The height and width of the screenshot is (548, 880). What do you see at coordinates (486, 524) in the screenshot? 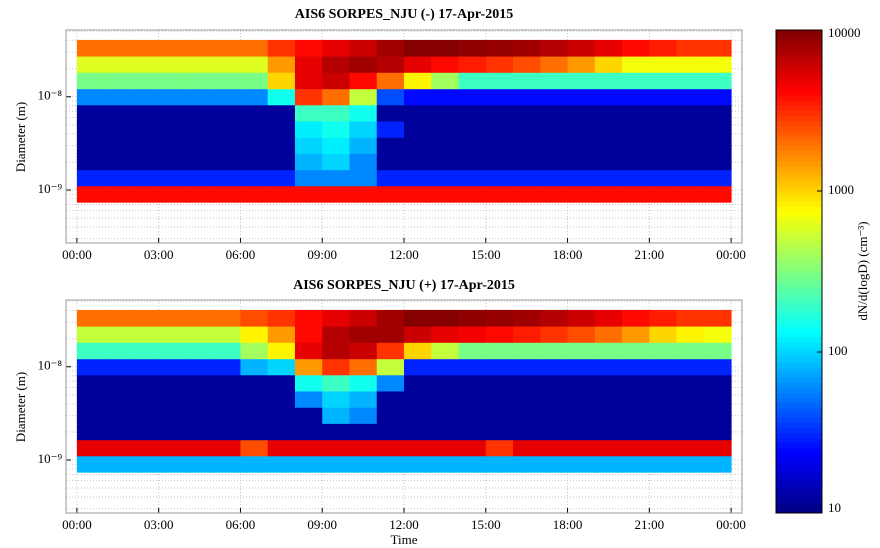
I see `x-tick-label: 15:00` at bounding box center [486, 524].